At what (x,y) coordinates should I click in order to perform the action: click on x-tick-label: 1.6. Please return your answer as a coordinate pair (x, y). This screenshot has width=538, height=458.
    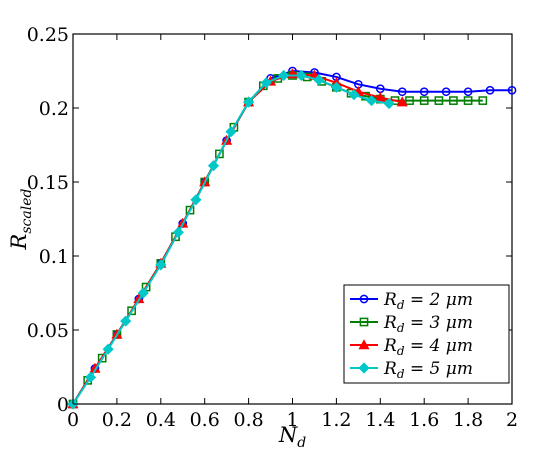
    Looking at the image, I should click on (424, 420).